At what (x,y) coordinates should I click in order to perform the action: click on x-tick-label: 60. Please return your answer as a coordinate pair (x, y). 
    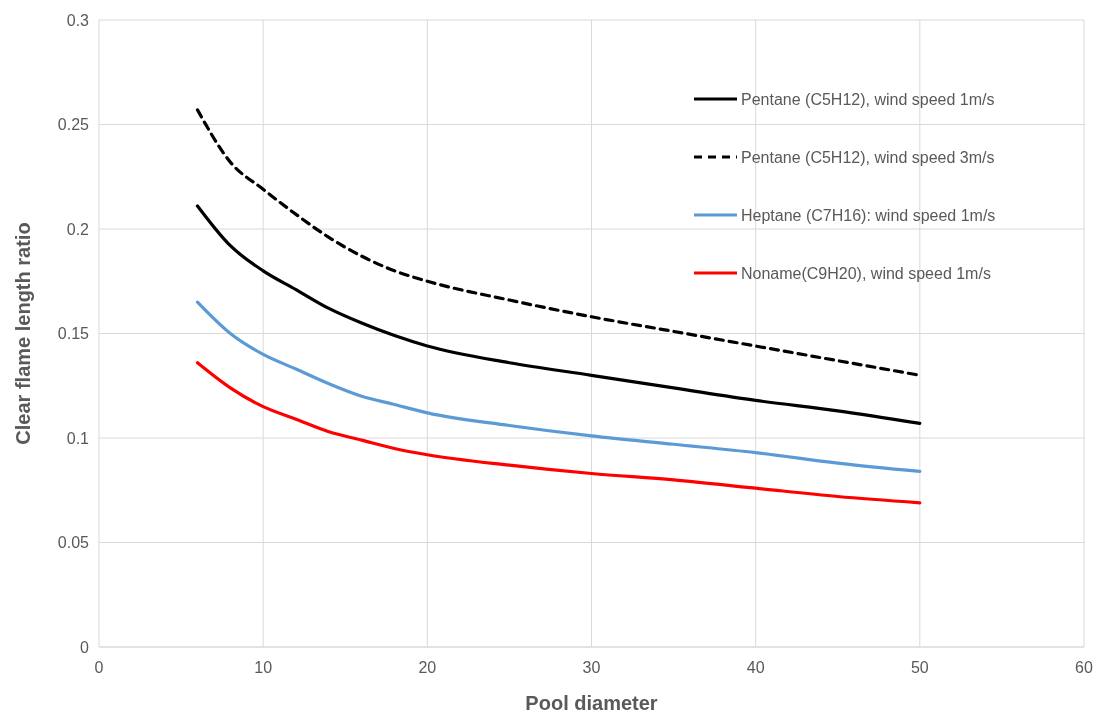
    Looking at the image, I should click on (1084, 667).